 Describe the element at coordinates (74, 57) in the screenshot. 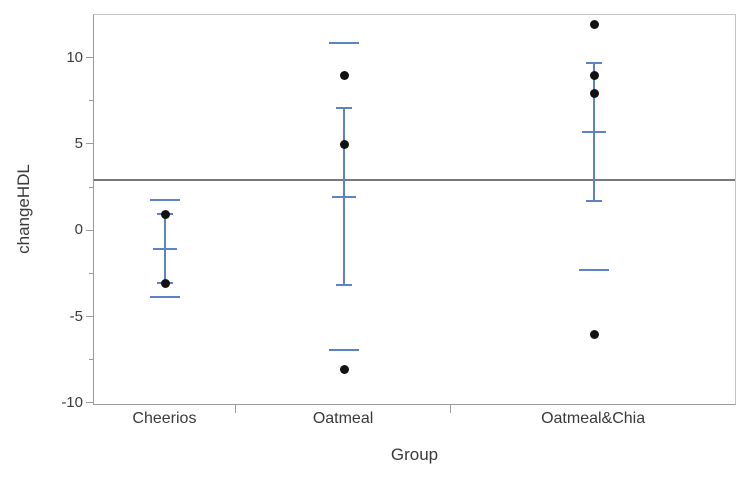

I see `y-tick-label: 10` at that location.